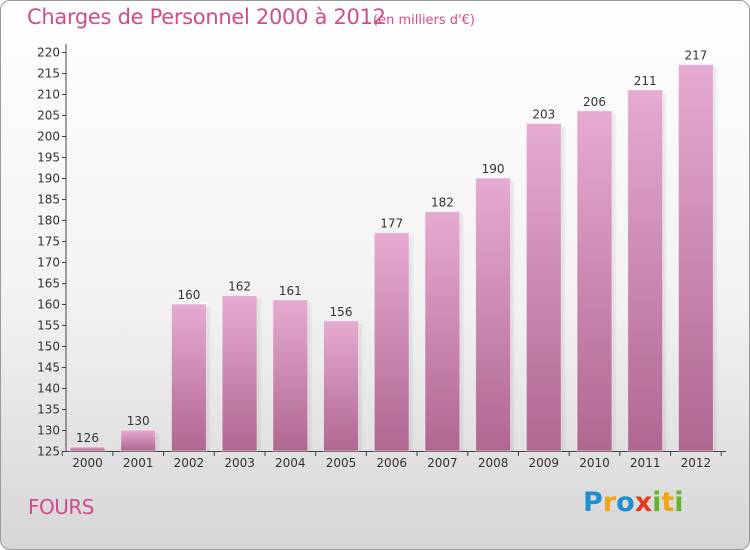  I want to click on bar-value-label: 211, so click(645, 81).